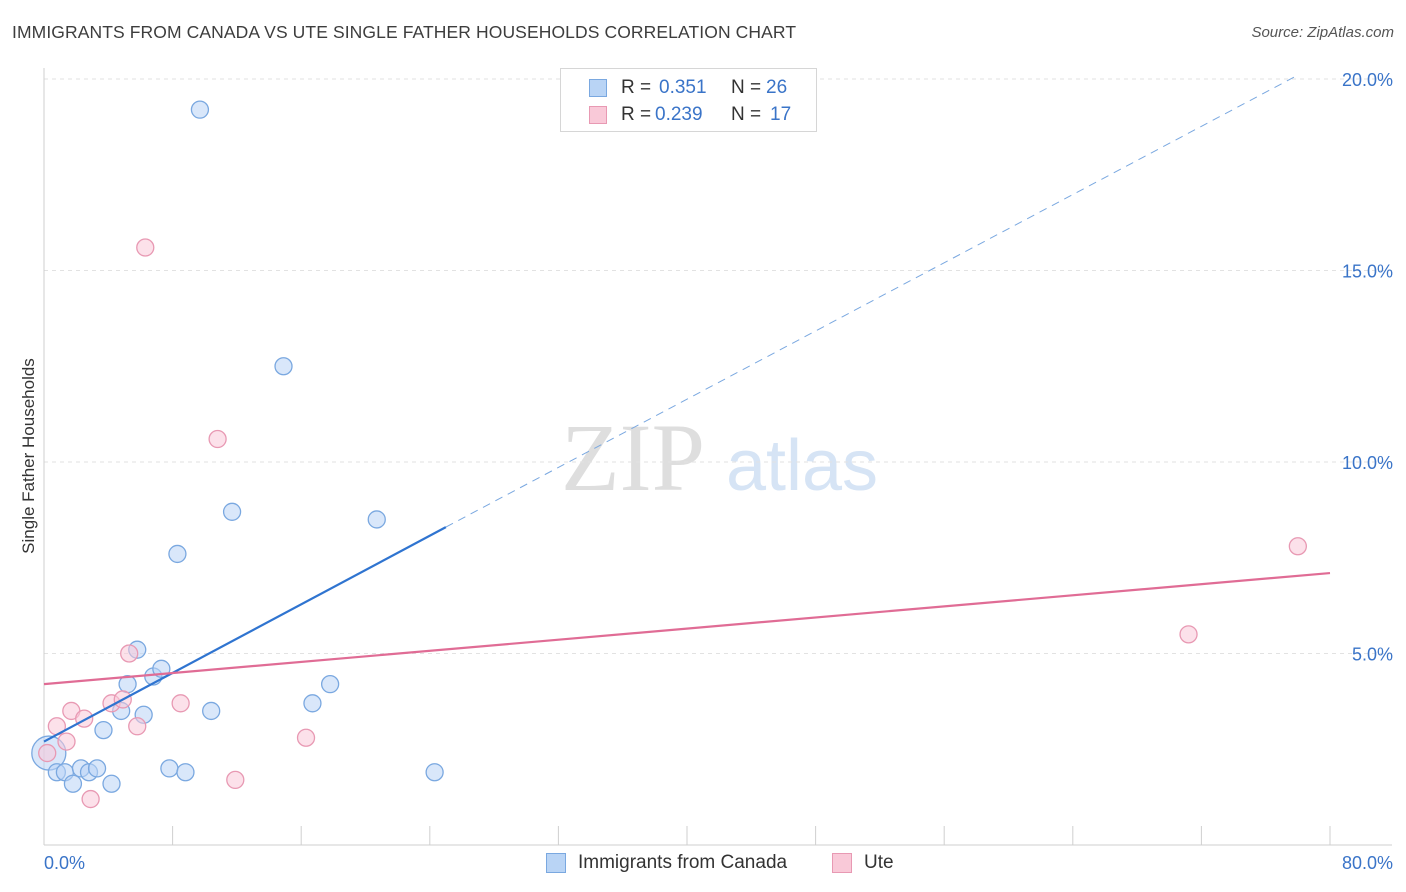 This screenshot has height=892, width=1406. What do you see at coordinates (1372, 655) in the screenshot?
I see `y-tick-label: 5.0%` at bounding box center [1372, 655].